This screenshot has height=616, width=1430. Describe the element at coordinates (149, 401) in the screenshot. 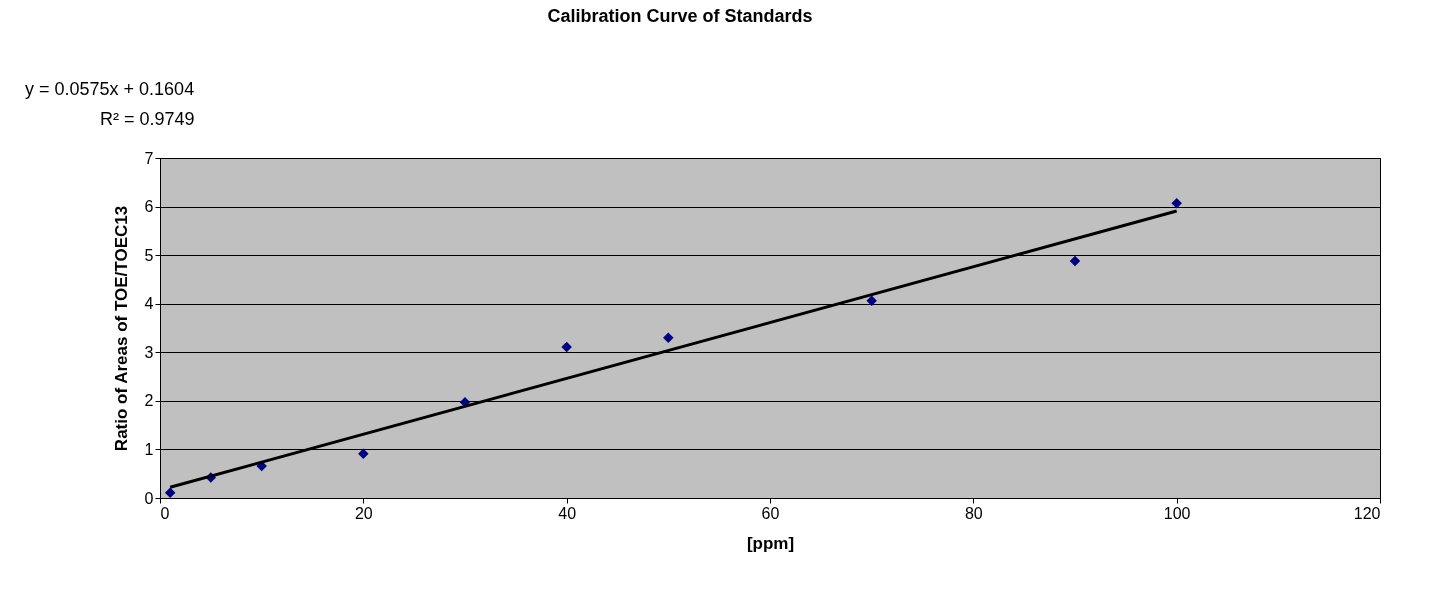

I see `y-tick-label: 2` at that location.